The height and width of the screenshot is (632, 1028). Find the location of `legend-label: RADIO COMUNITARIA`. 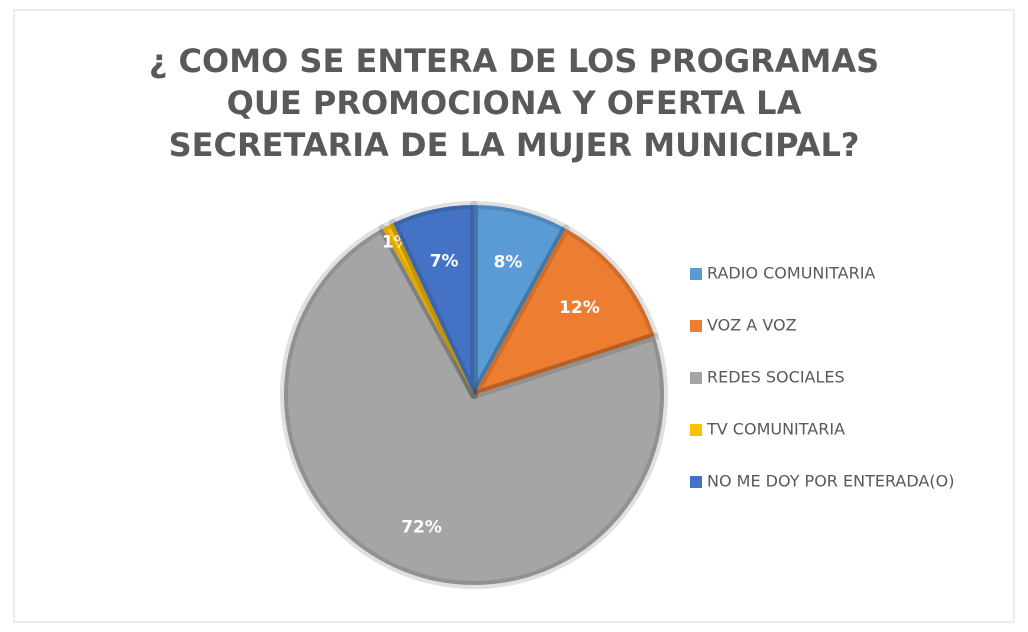

legend-label: RADIO COMUNITARIA is located at coordinates (791, 273).